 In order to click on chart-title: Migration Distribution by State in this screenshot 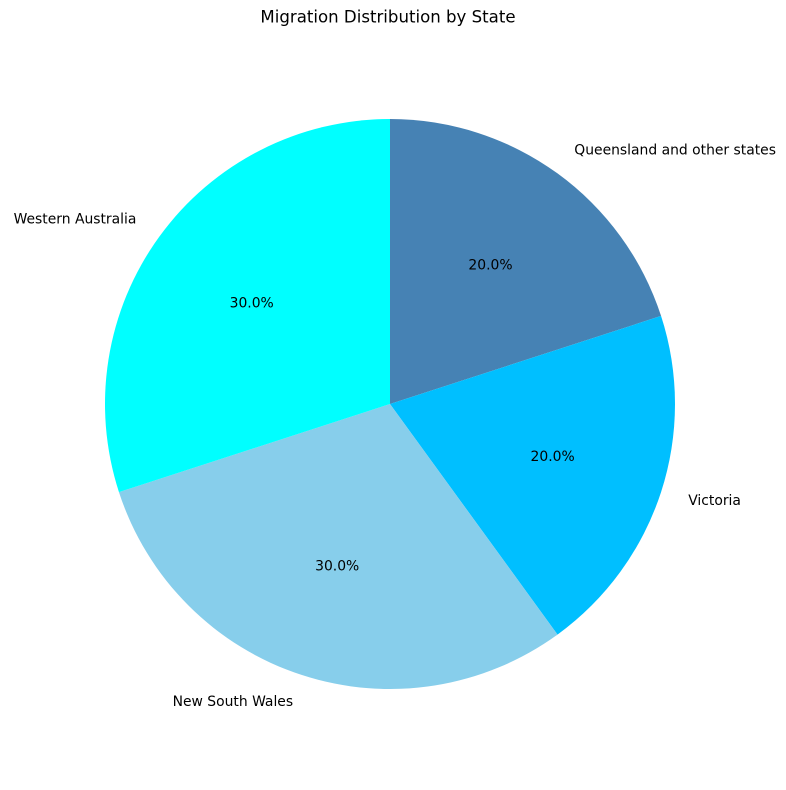, I will do `click(387, 17)`.